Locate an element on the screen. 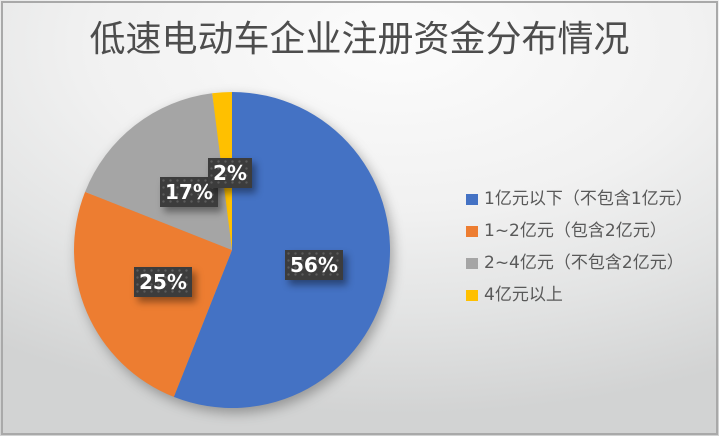 The image size is (719, 436). data-label-slice-3: 17% is located at coordinates (189, 192).